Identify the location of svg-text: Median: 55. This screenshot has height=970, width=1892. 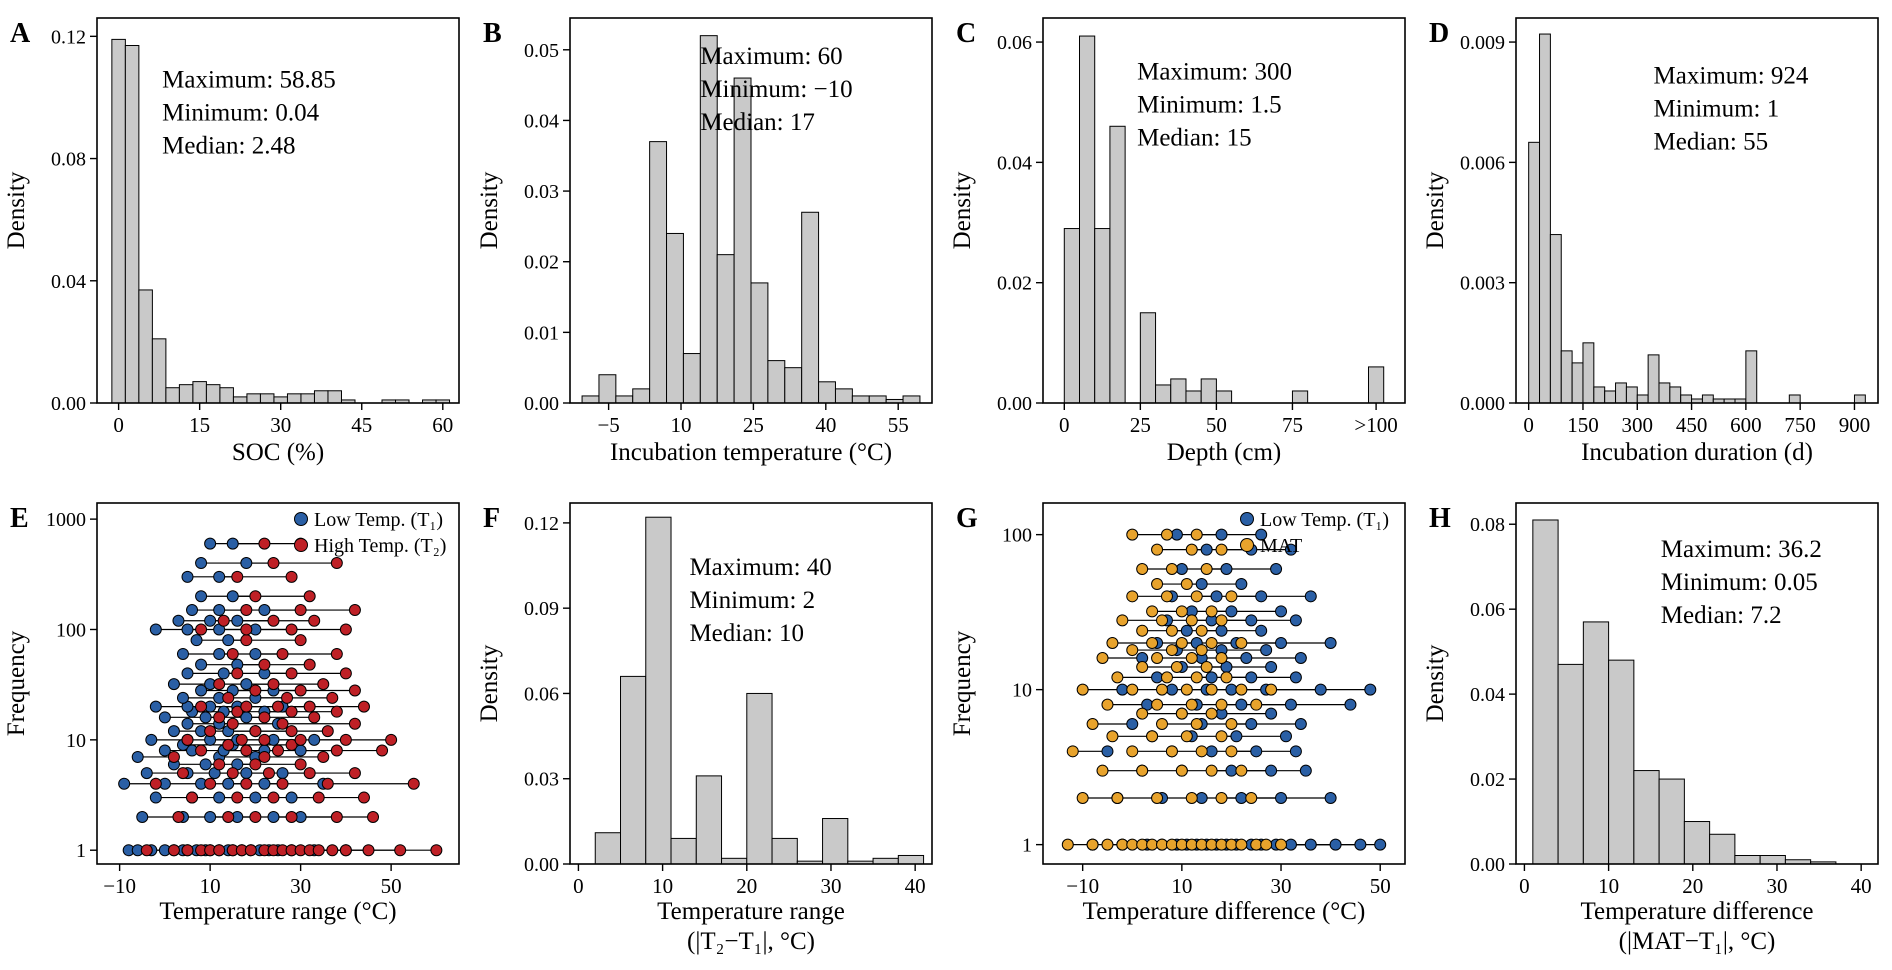
(1711, 141).